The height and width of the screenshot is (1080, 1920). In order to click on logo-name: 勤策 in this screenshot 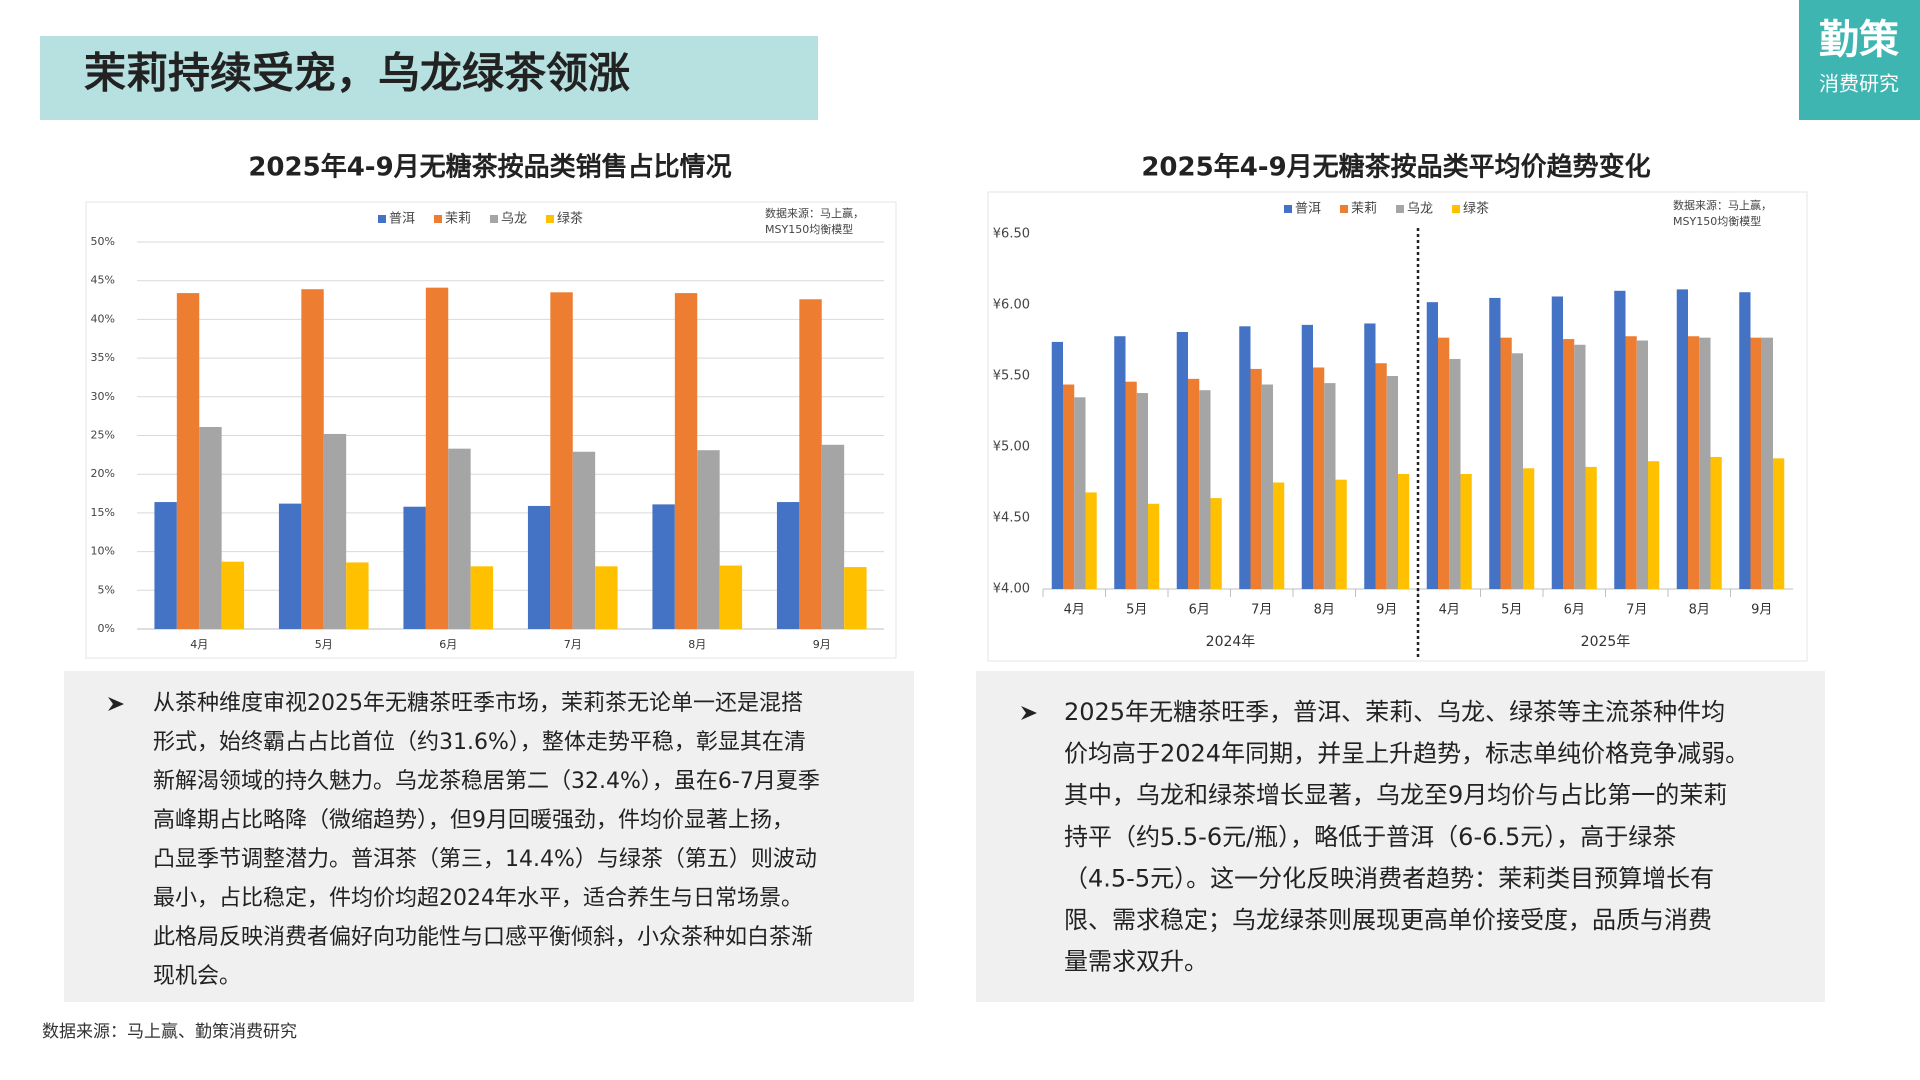, I will do `click(1859, 40)`.